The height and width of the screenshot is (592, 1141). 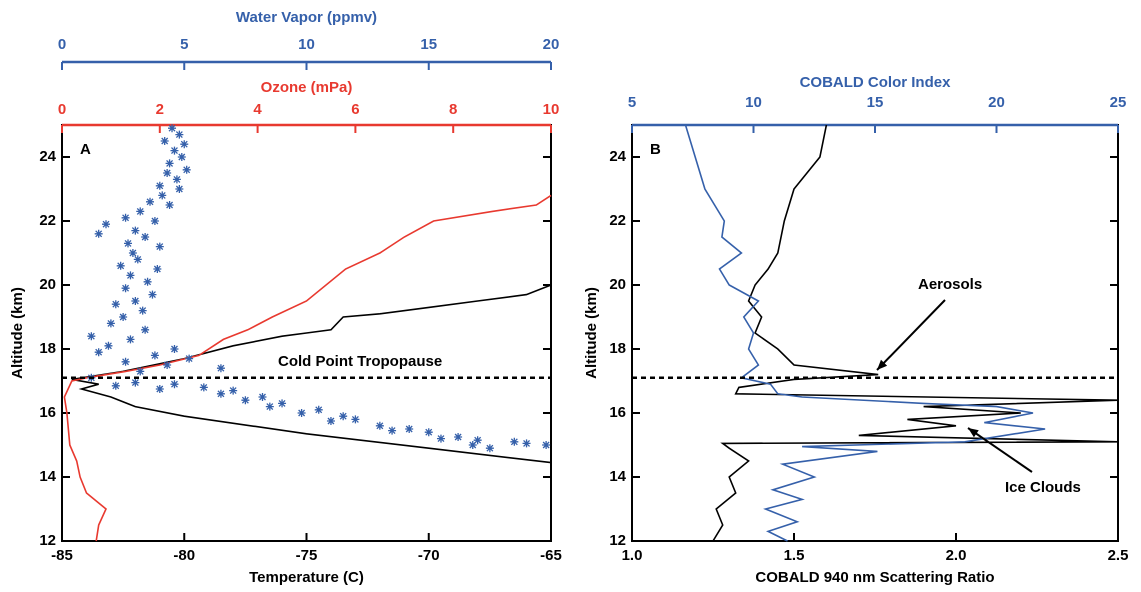 What do you see at coordinates (184, 555) in the screenshot?
I see `x-tick-label: -80` at bounding box center [184, 555].